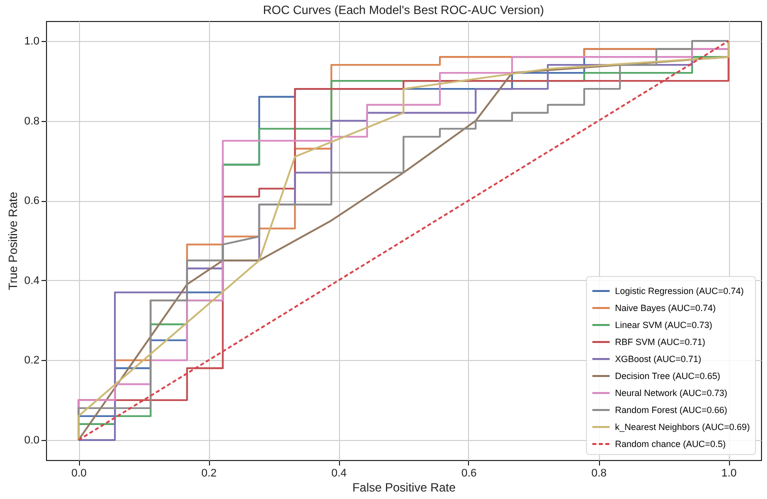  What do you see at coordinates (32, 41) in the screenshot?
I see `y-tick-label: 1.0` at bounding box center [32, 41].